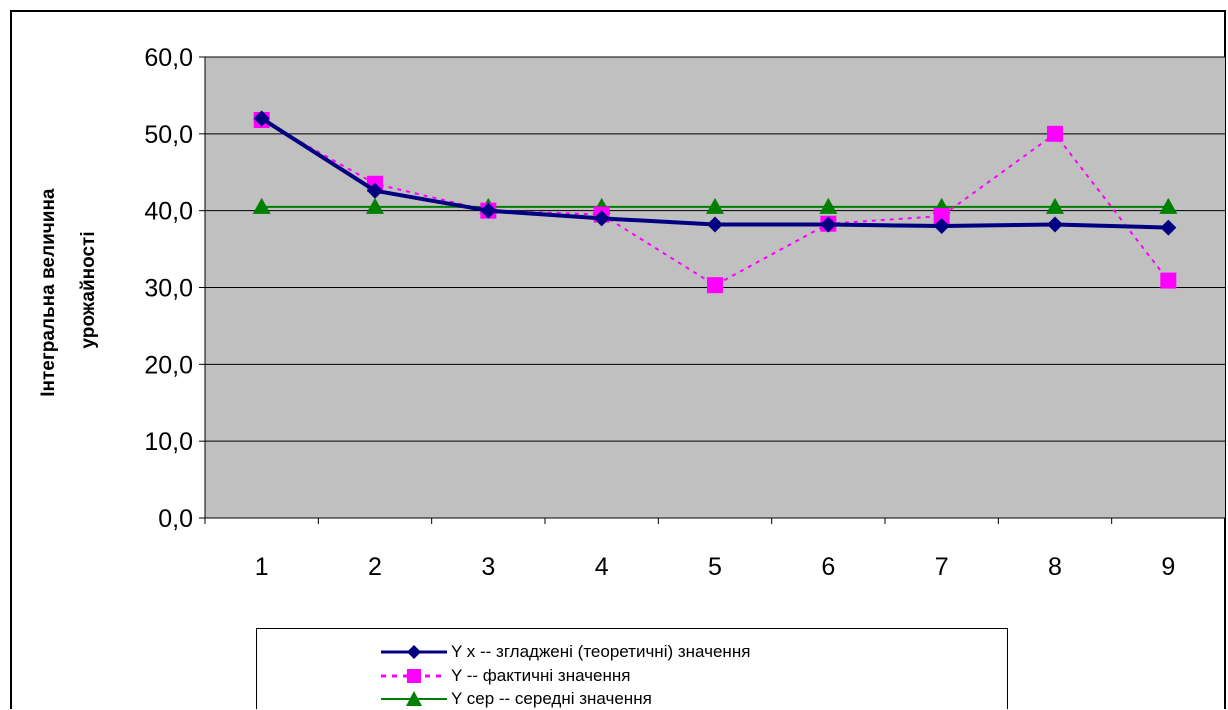 Image resolution: width=1228 pixels, height=710 pixels. I want to click on x-tick-label: 5, so click(715, 567).